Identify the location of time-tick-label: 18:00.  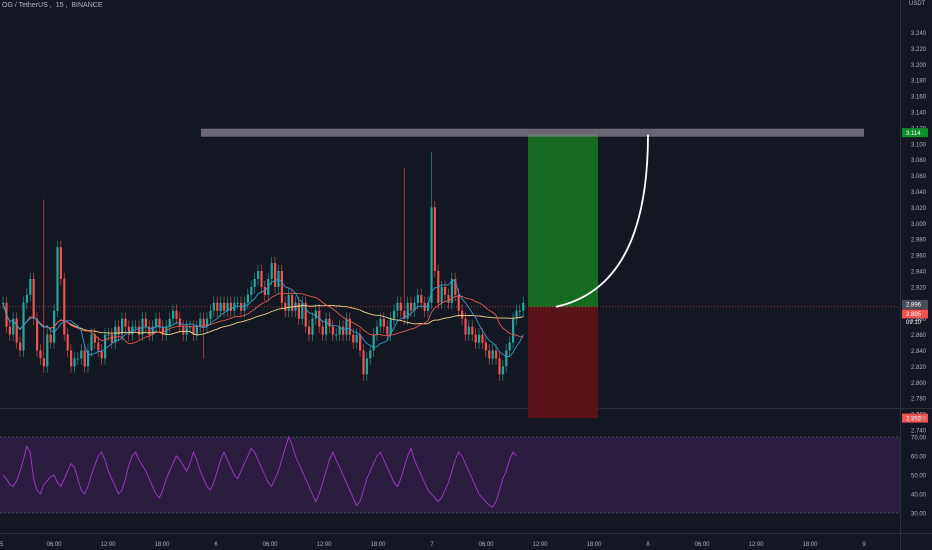
(162, 545).